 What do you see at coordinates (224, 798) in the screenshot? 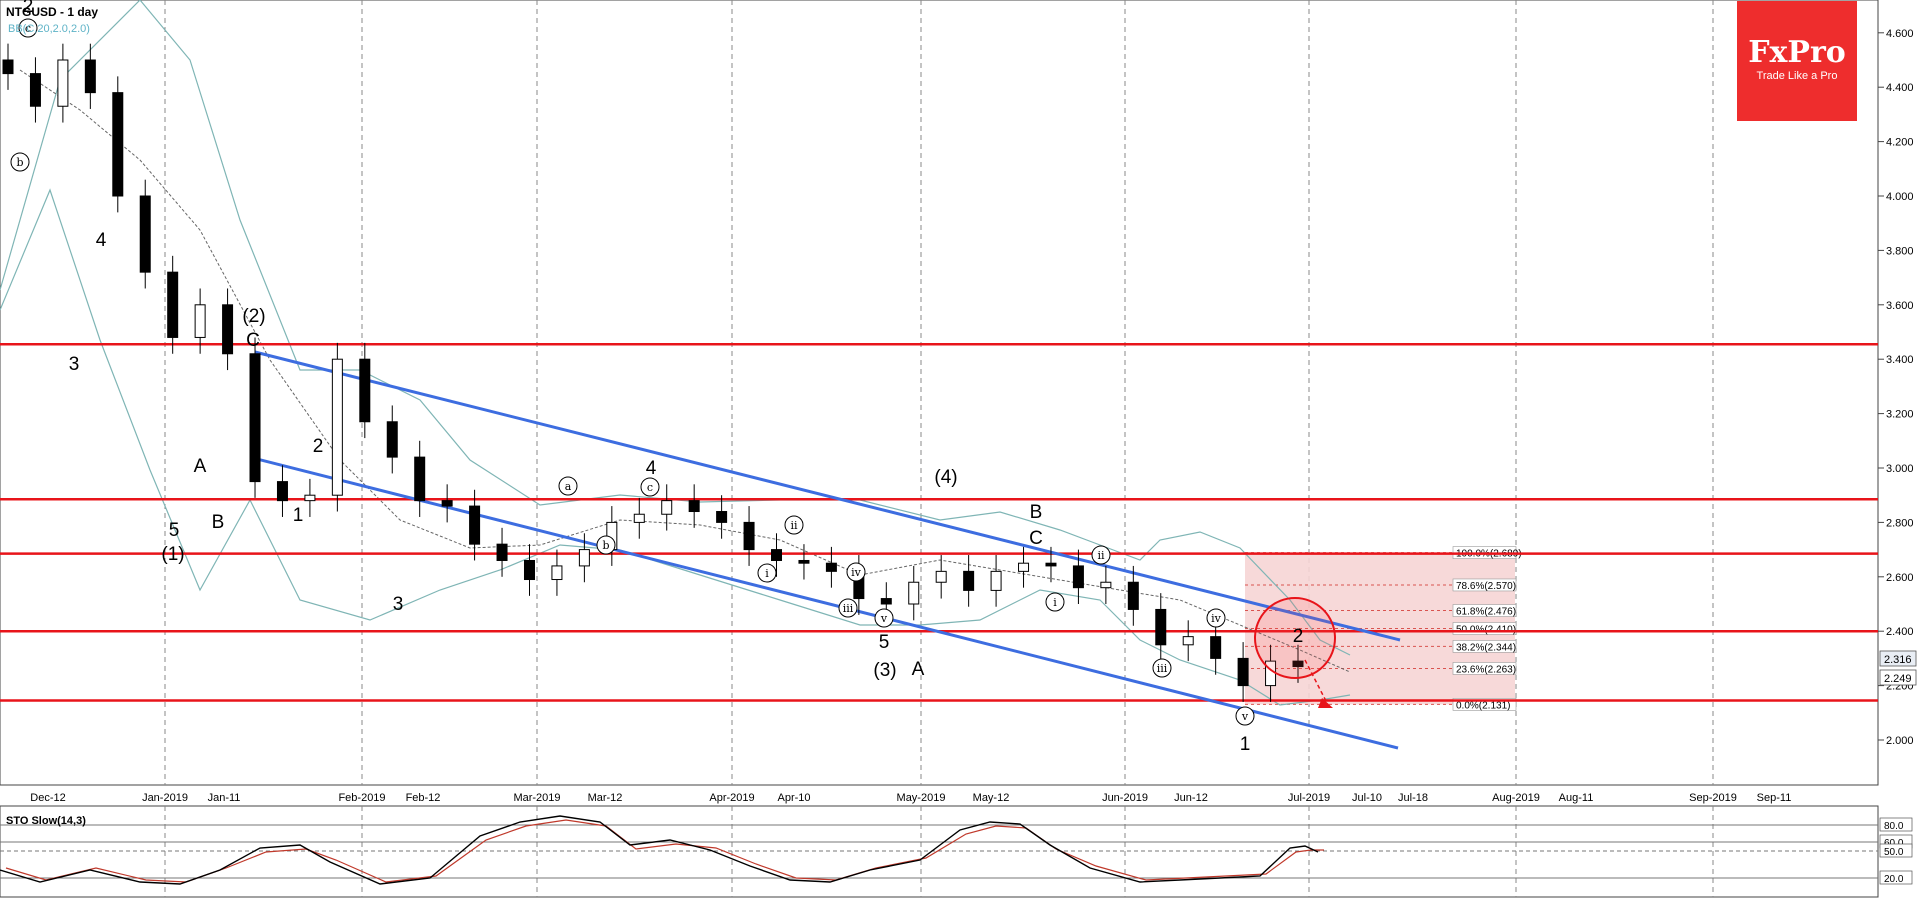
I see `x-tick-label: Jan-11` at bounding box center [224, 798].